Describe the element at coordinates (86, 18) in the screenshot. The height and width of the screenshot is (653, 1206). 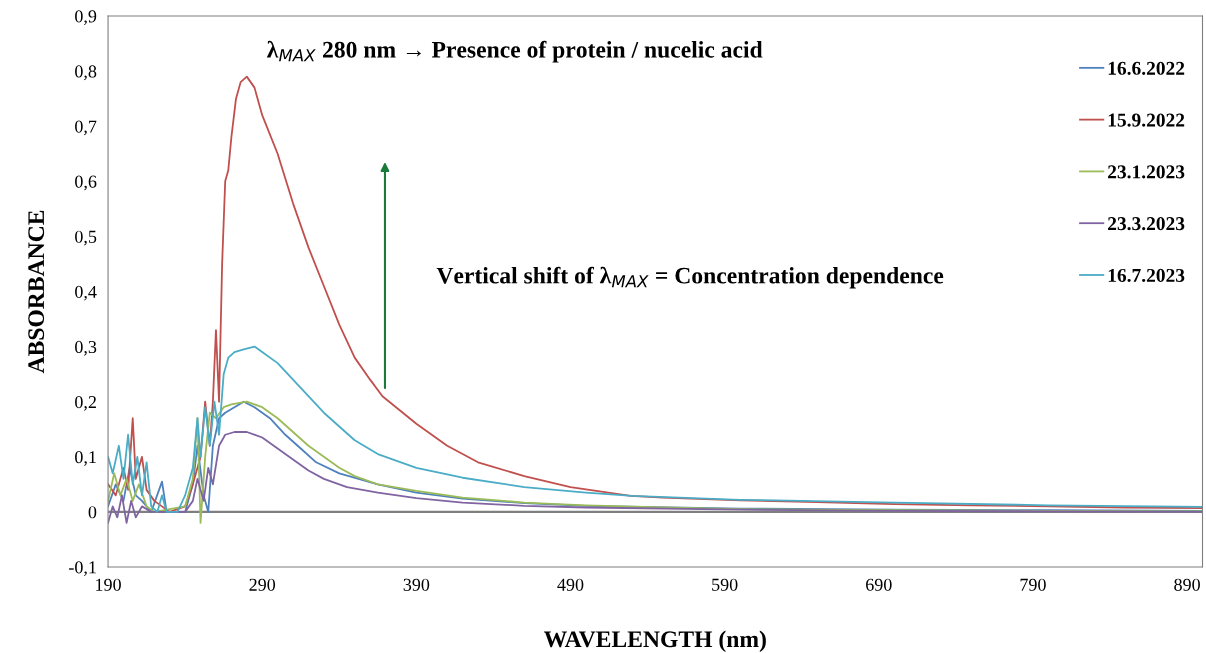
I see `y-tick-label: 0,9` at that location.